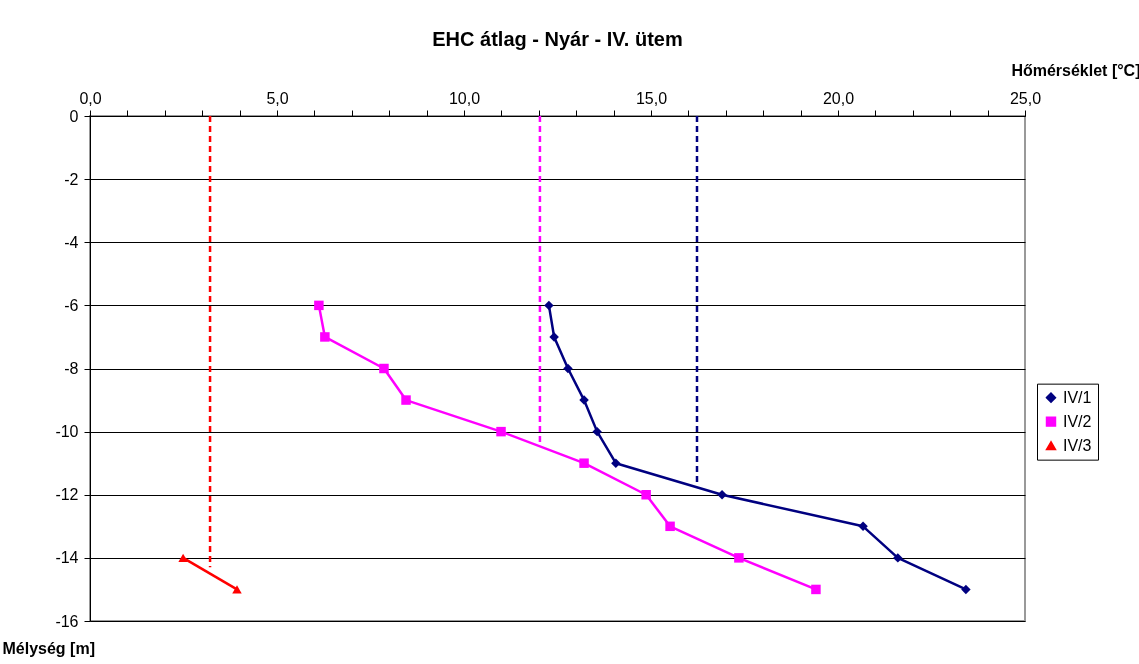  I want to click on x-tick-label: 0,0, so click(90, 98).